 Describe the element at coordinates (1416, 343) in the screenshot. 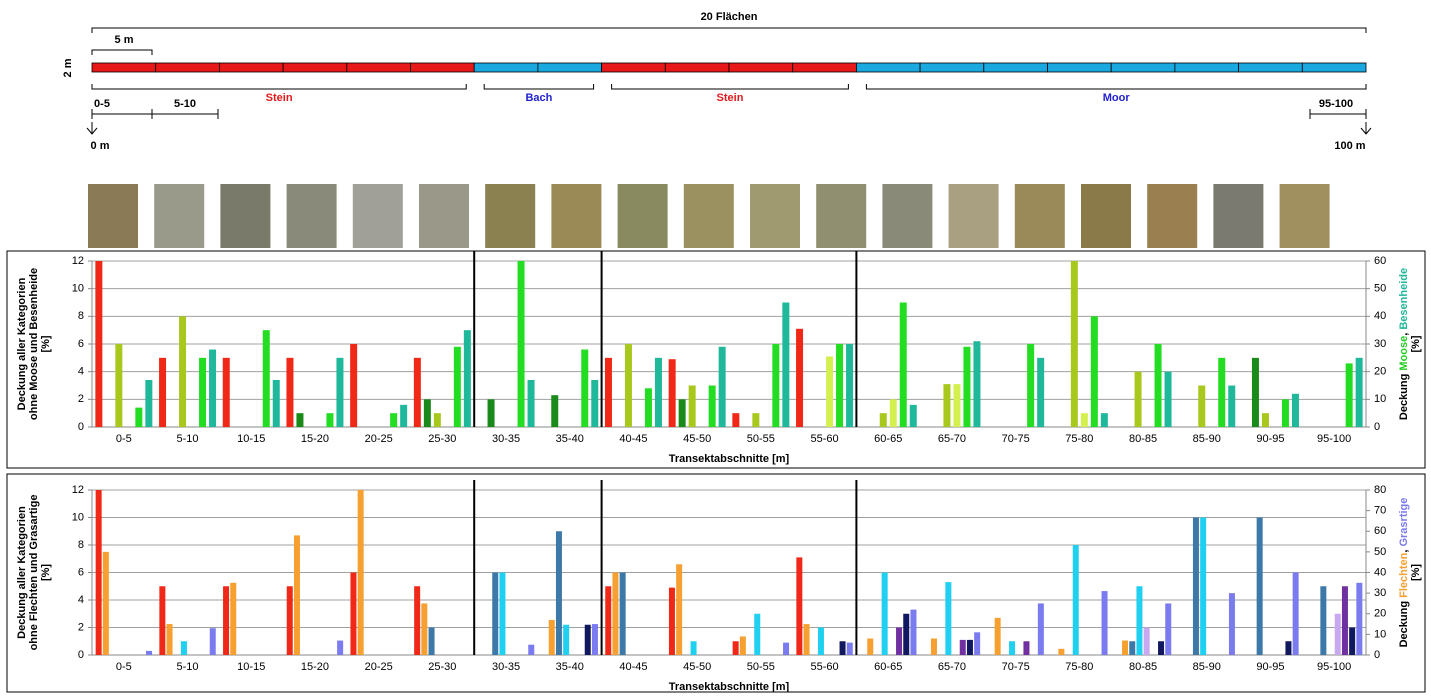

I see `y2-axis-unit: [%]` at that location.